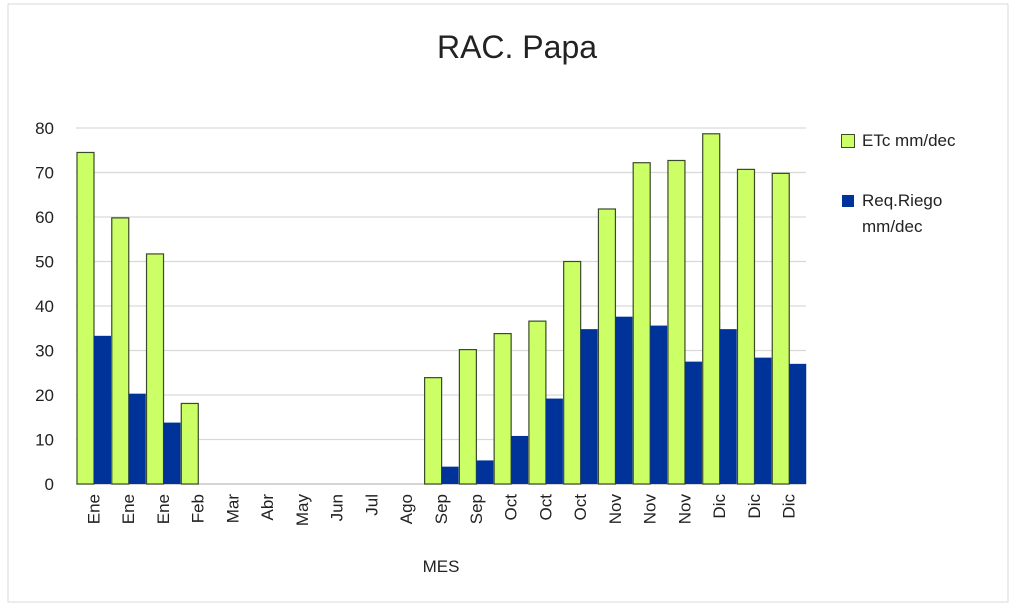 The image size is (1014, 607). I want to click on x-tick-label: Ago, so click(406, 509).